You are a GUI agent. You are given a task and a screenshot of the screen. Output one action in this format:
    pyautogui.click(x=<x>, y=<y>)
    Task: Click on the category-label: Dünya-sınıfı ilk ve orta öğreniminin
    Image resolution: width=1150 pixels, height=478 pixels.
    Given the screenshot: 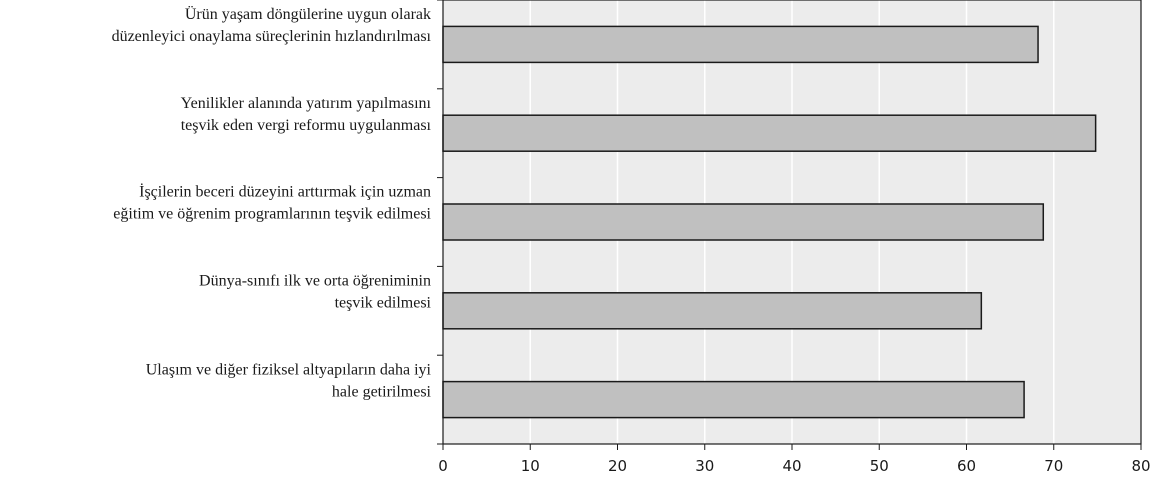 What is the action you would take?
    pyautogui.click(x=315, y=280)
    